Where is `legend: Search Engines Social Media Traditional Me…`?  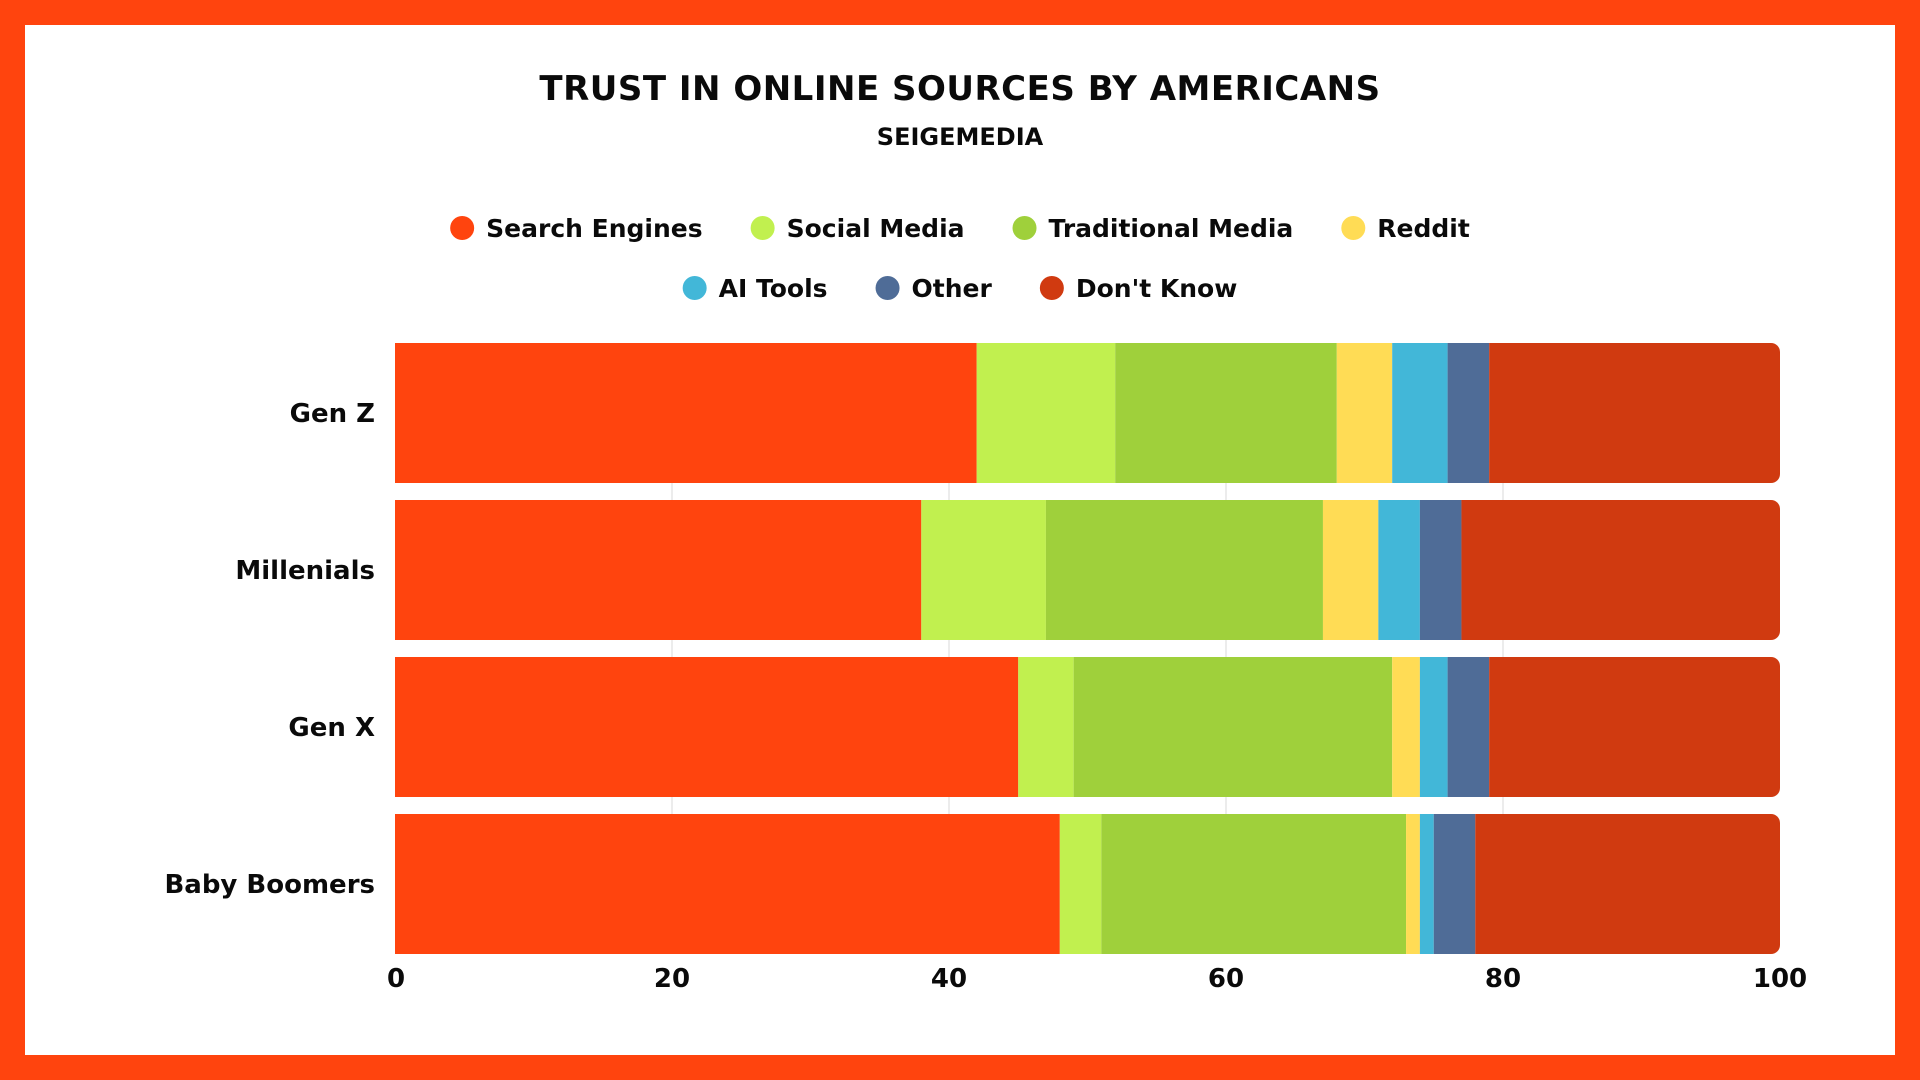
legend: Search Engines Social Media Traditional Me… is located at coordinates (960, 258).